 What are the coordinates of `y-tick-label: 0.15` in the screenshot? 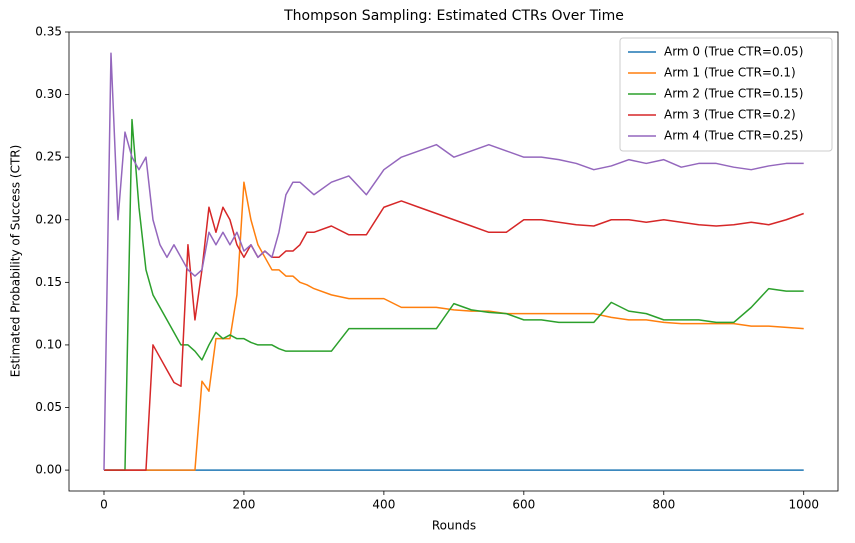 It's located at (48, 282).